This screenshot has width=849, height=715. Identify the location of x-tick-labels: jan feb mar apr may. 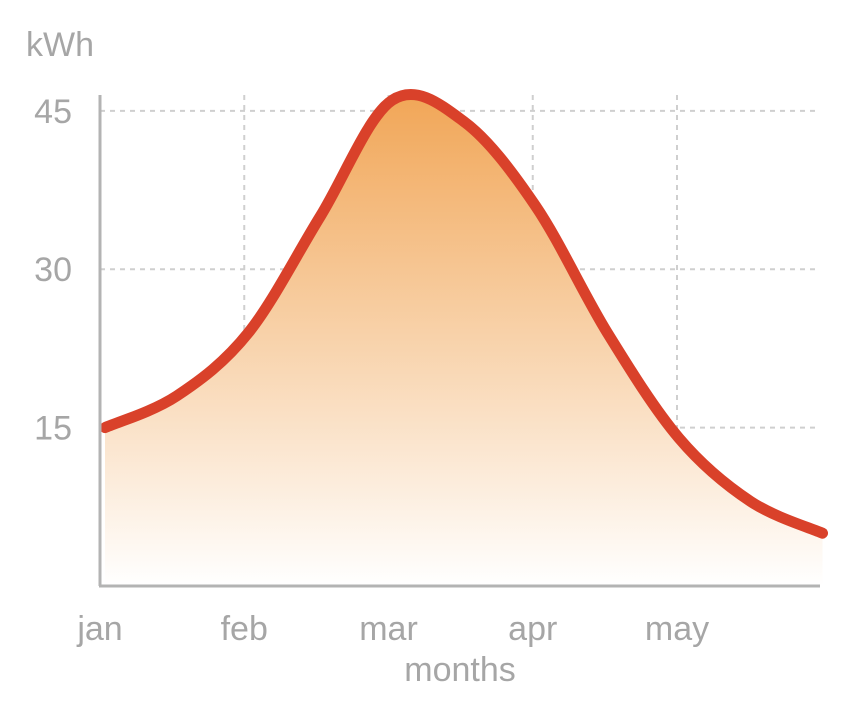
(392, 629).